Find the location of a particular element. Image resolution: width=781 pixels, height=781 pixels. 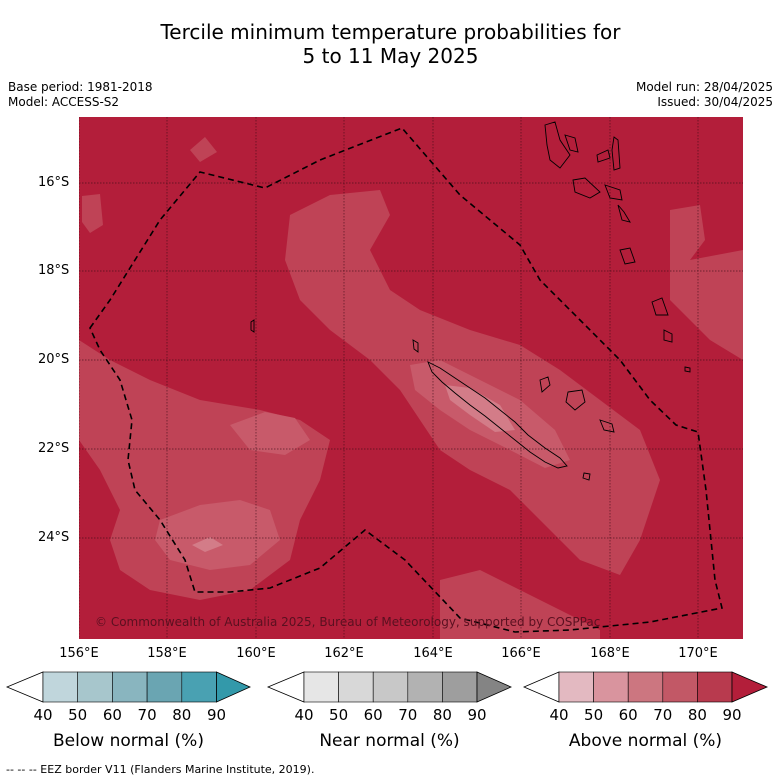

colorbar-near-low-arrow is located at coordinates (285, 687).